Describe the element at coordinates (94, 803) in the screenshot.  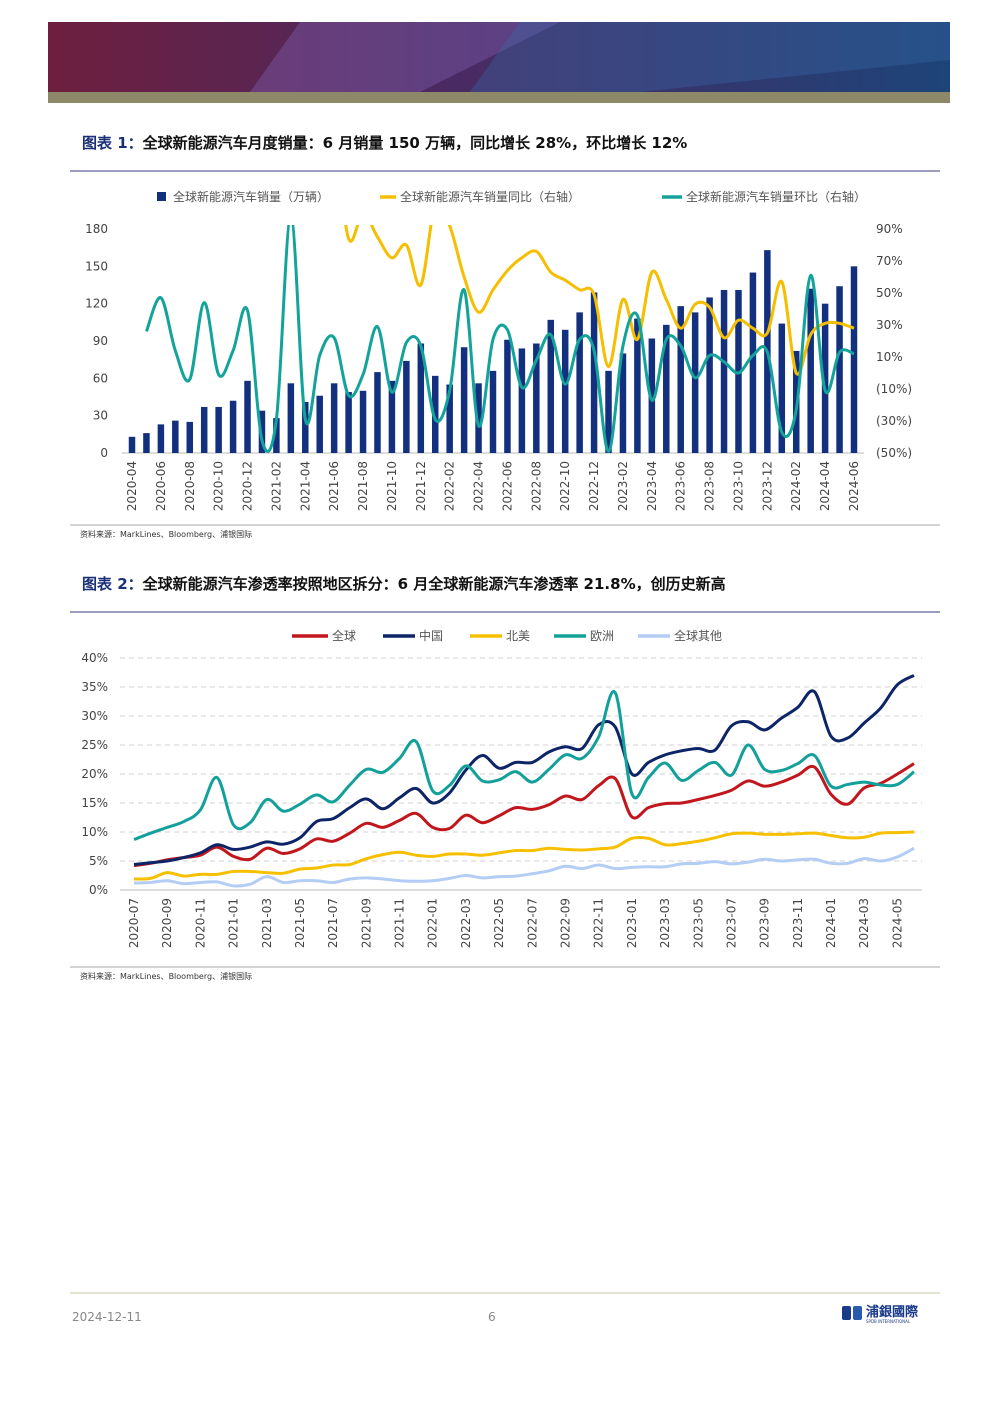
I see `y-tick-label: 15%` at that location.